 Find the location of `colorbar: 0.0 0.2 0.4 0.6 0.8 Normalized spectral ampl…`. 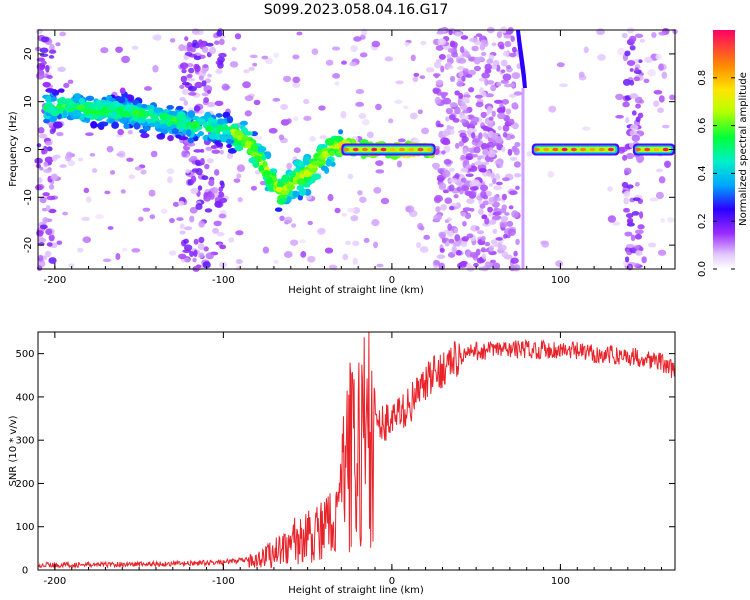

colorbar: 0.0 0.2 0.4 0.6 0.8 Normalized spectral ampl… is located at coordinates (723, 153).